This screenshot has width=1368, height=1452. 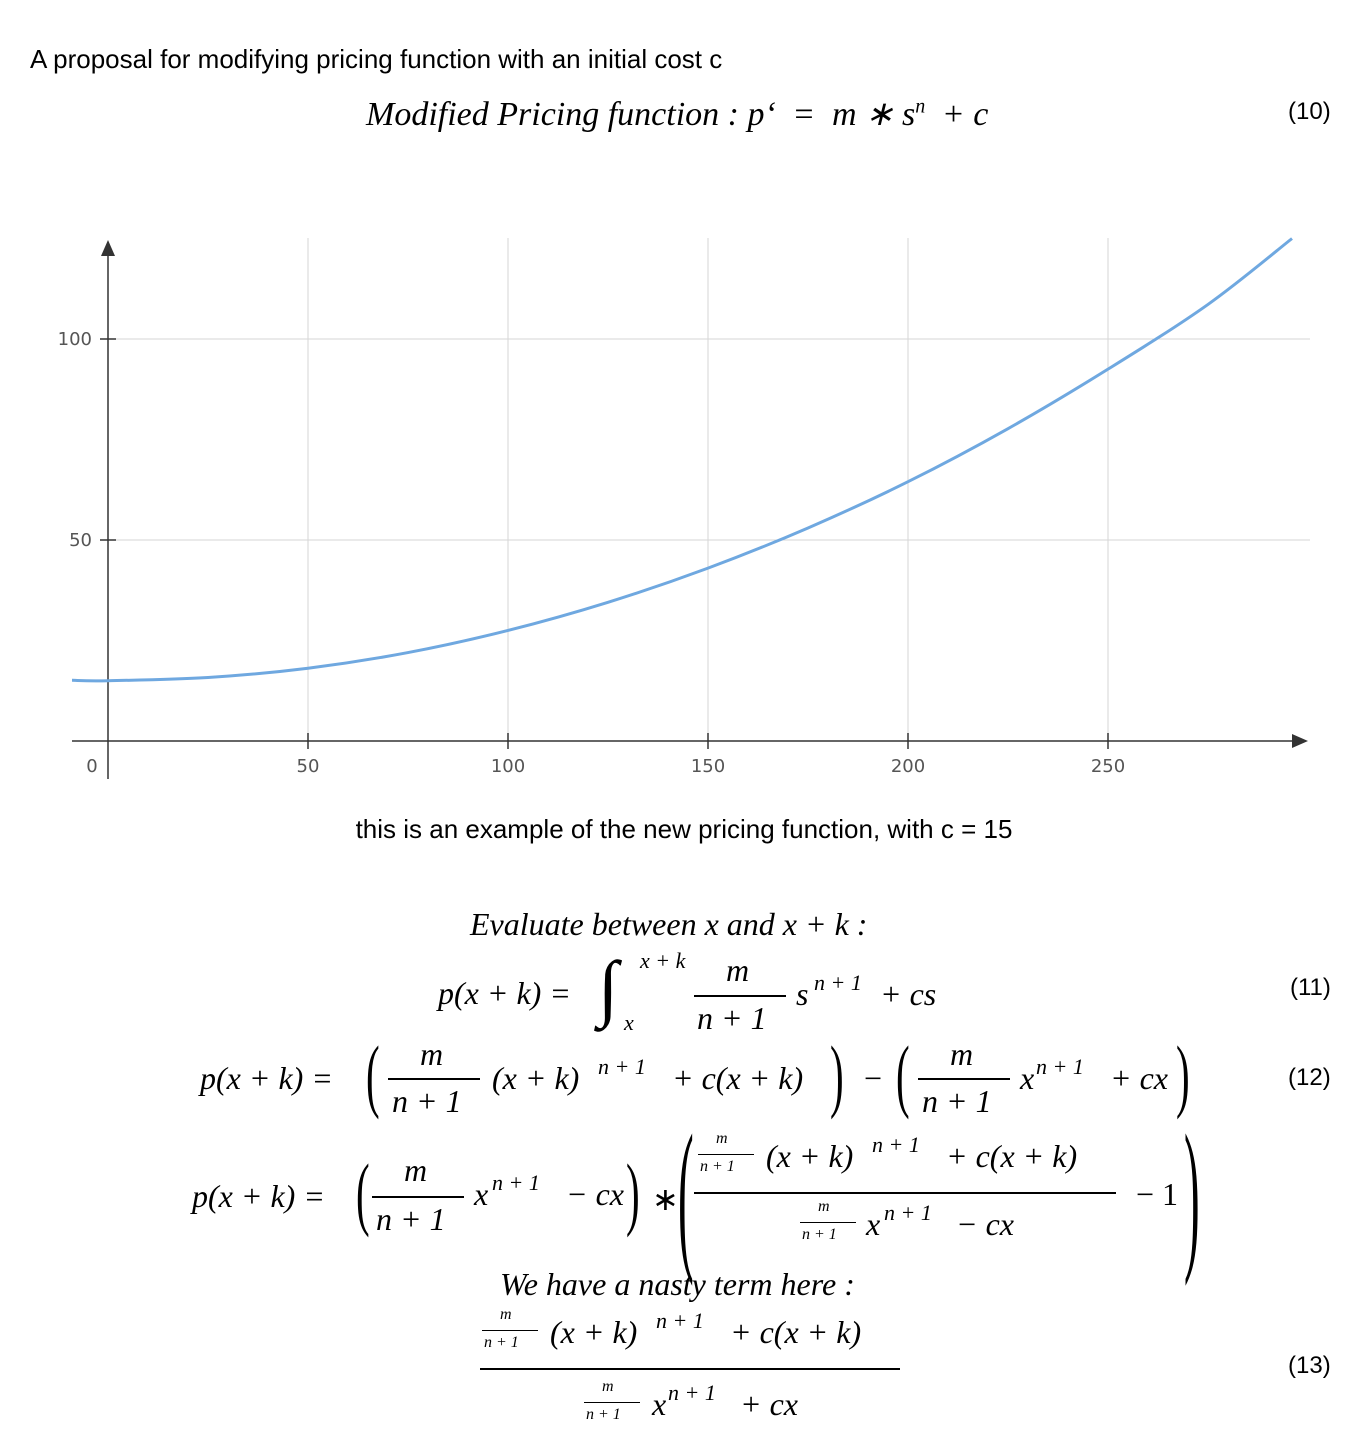 What do you see at coordinates (1108, 766) in the screenshot?
I see `x-tick-label: 250` at bounding box center [1108, 766].